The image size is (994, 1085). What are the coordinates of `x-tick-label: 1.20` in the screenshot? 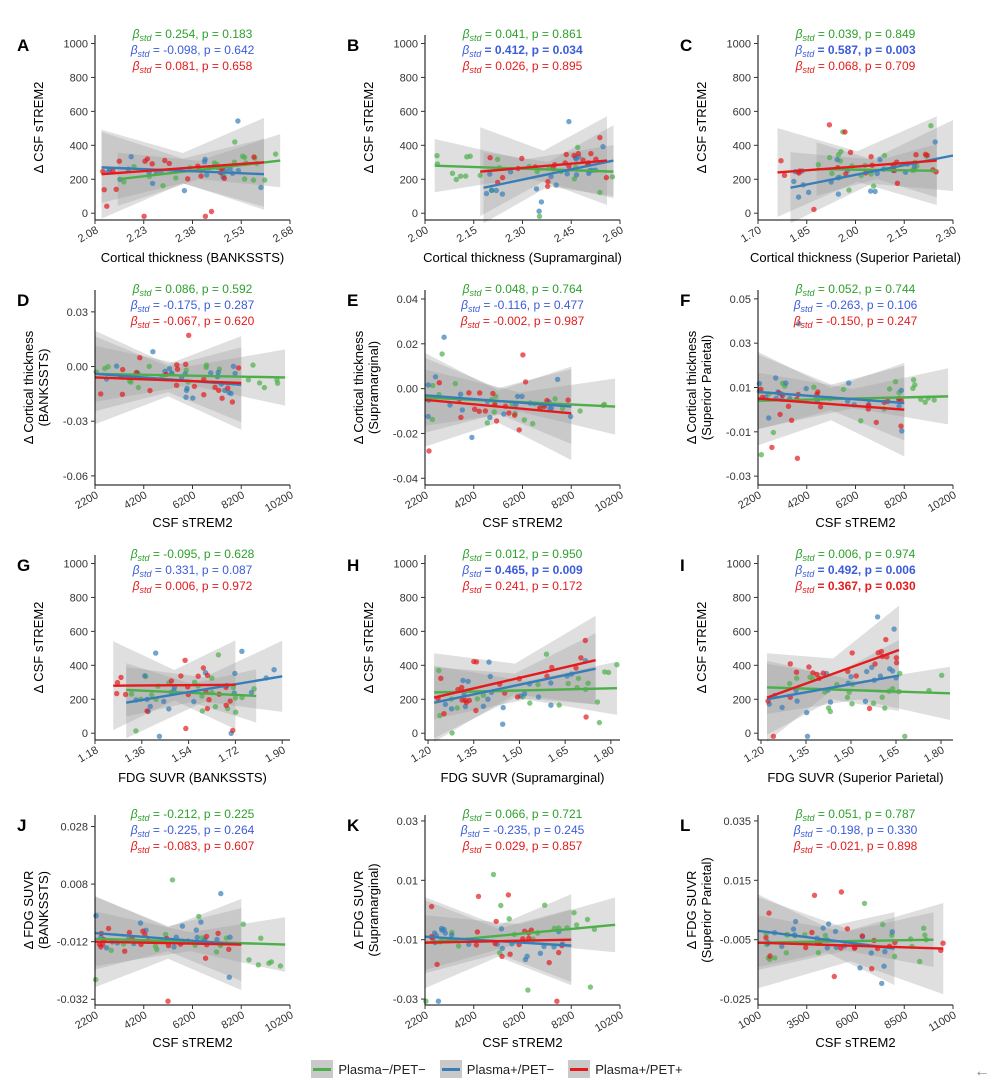 It's located at (754, 754).